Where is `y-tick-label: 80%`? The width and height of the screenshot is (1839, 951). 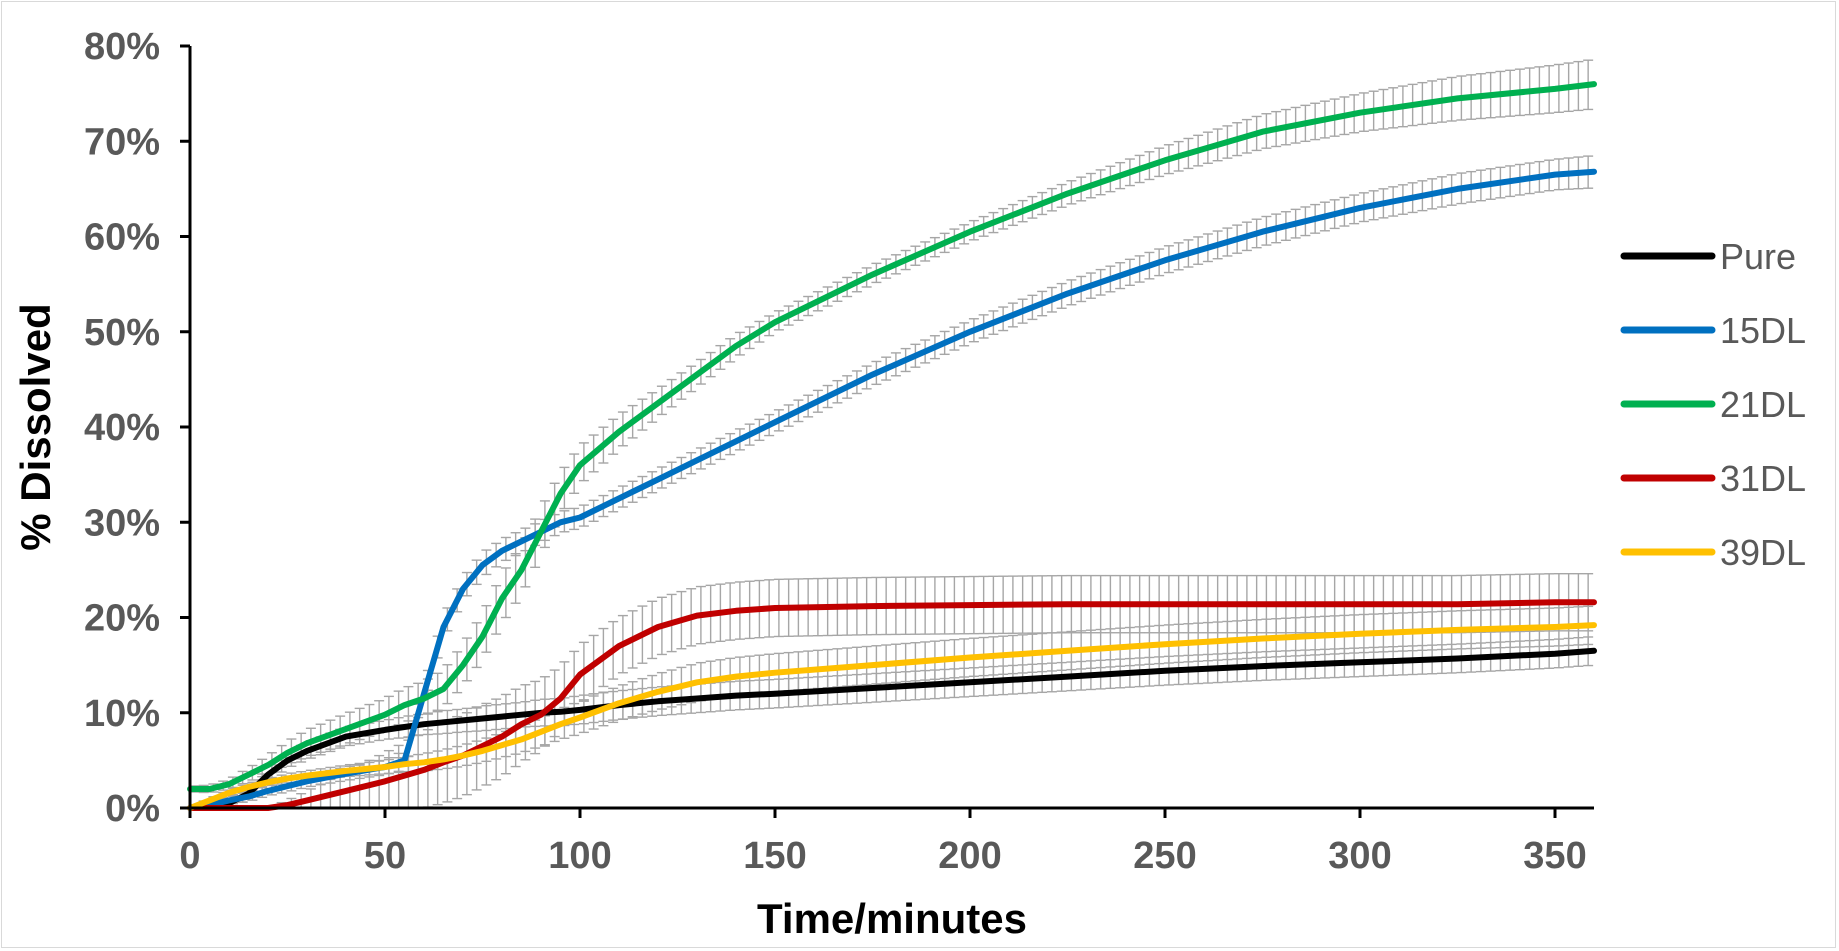 y-tick-label: 80% is located at coordinates (122, 47).